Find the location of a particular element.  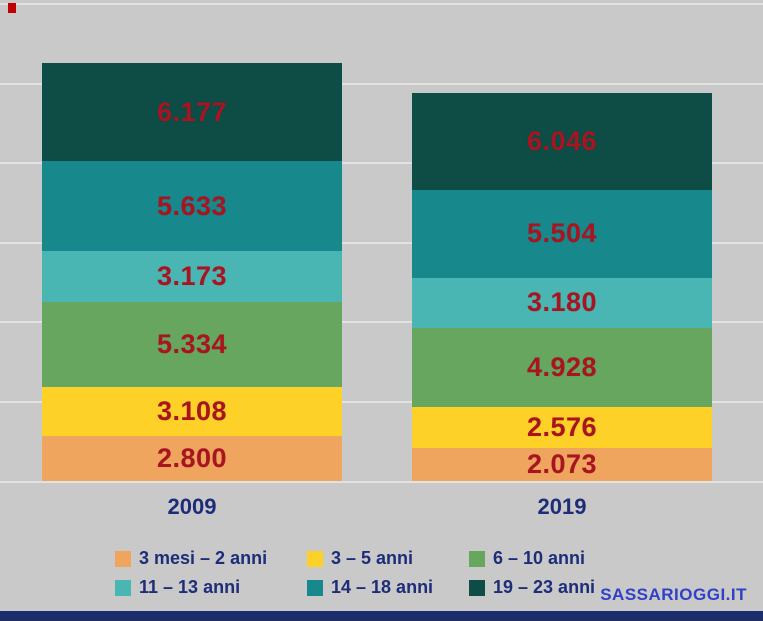

value-label: 6.046 is located at coordinates (562, 141).